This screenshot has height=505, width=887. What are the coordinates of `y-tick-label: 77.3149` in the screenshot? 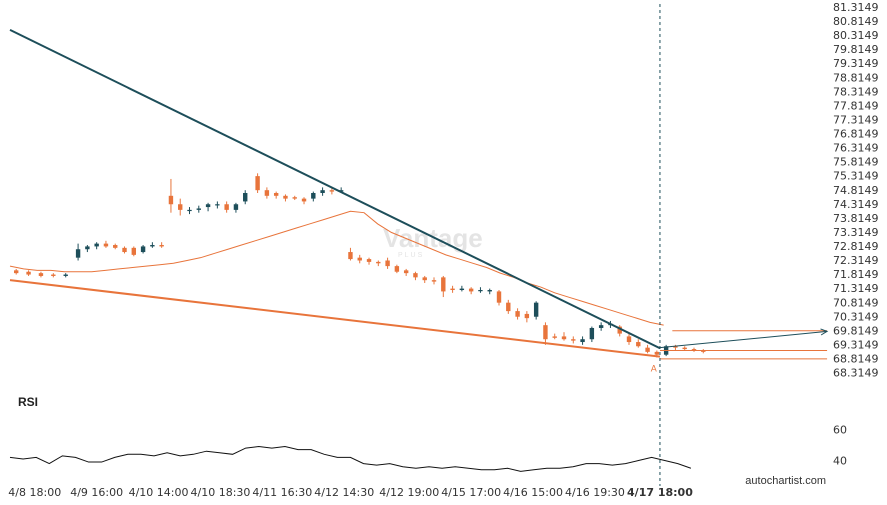 It's located at (856, 119).